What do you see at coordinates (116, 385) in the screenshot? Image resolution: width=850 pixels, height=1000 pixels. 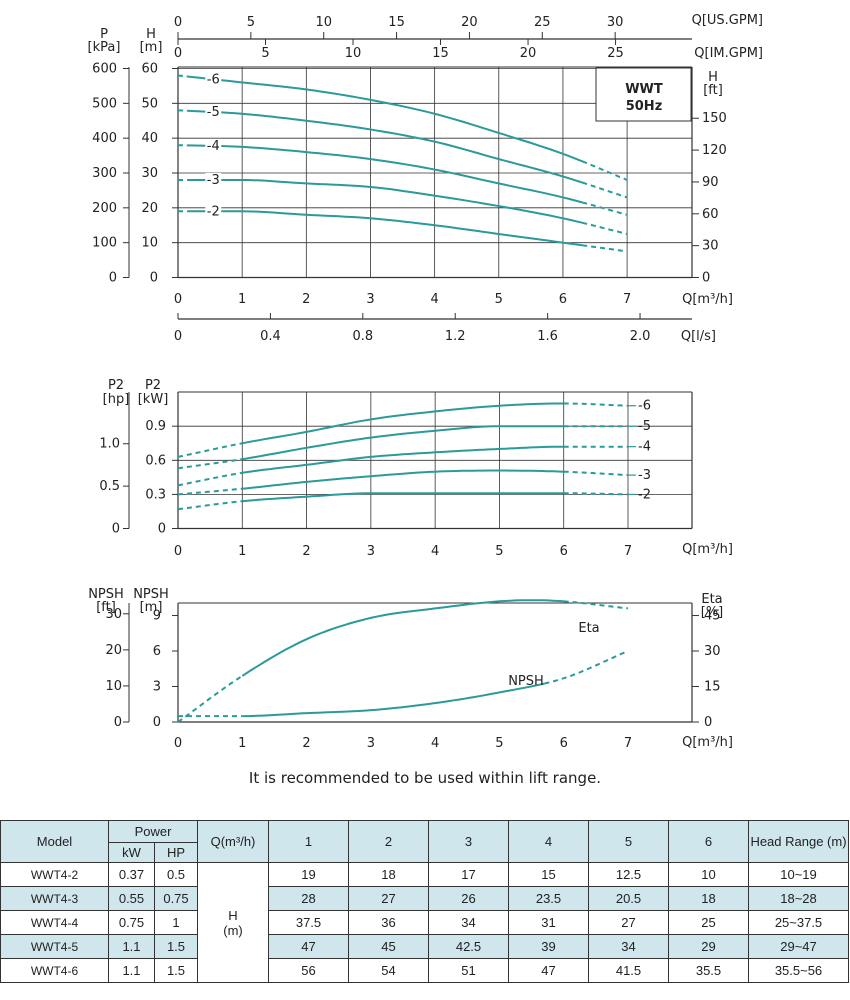 I see `hp-axis-label: P2` at bounding box center [116, 385].